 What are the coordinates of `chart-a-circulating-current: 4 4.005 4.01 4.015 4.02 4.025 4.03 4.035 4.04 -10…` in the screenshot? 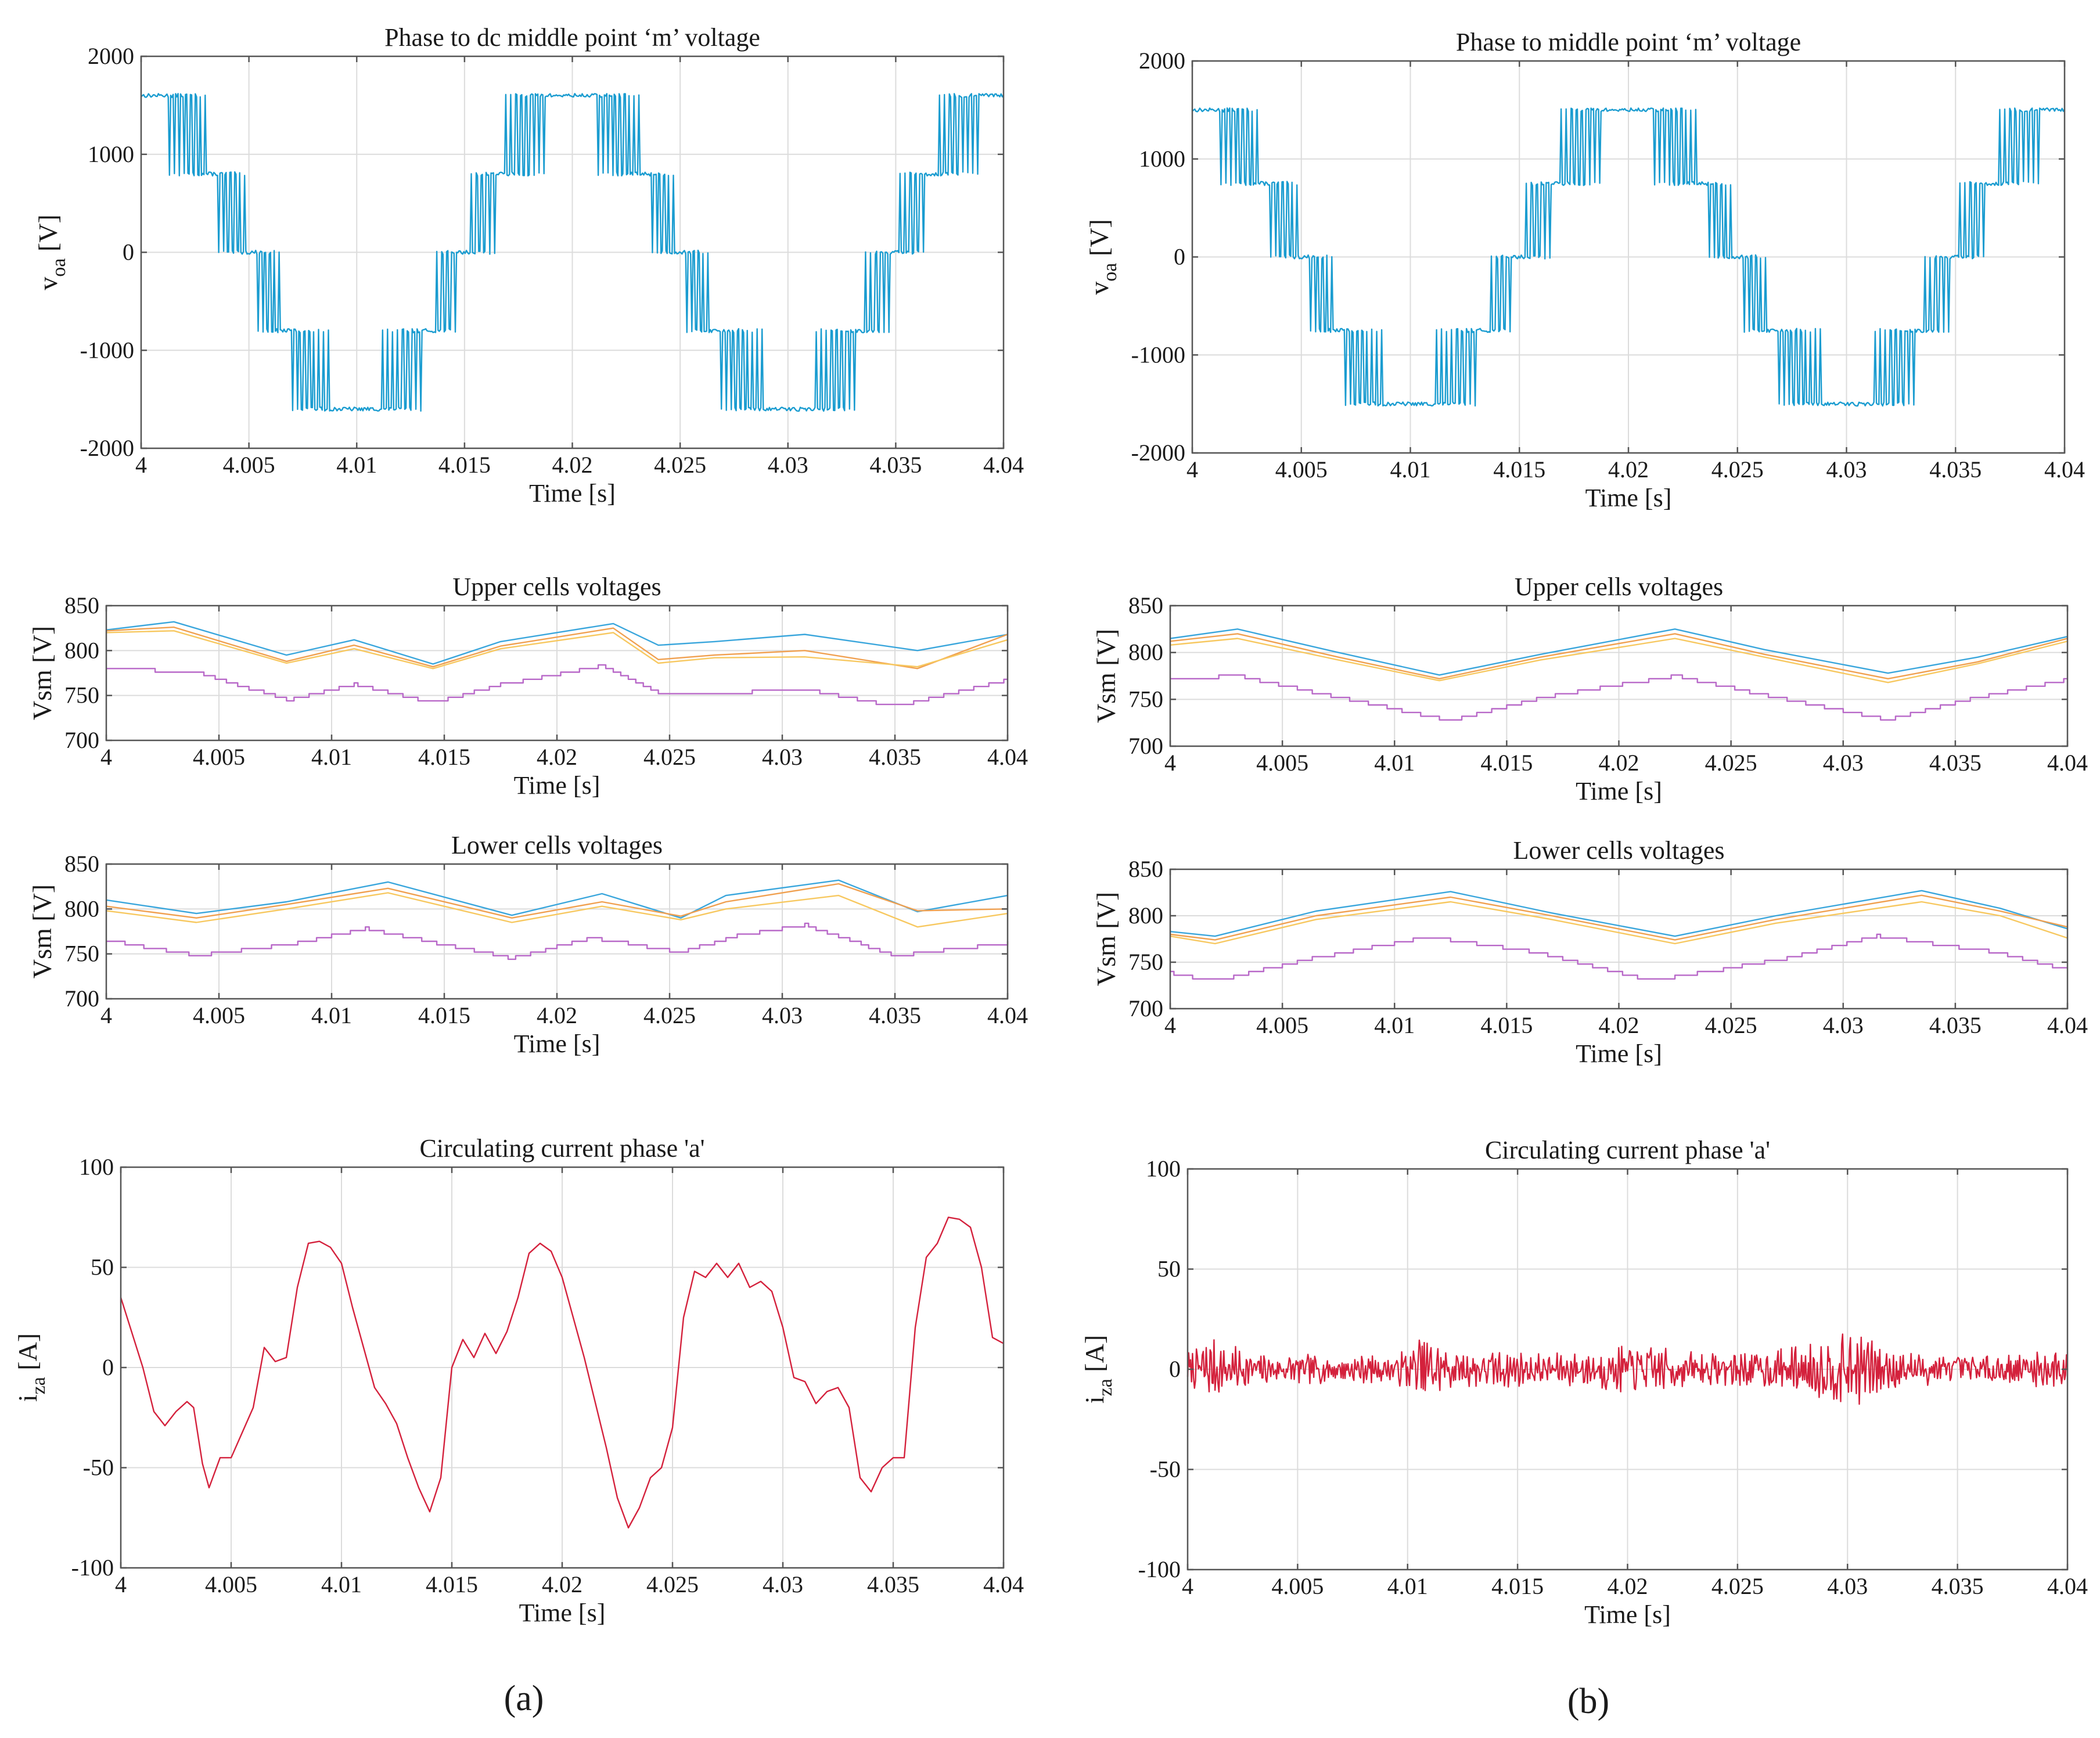 It's located at (518, 1380).